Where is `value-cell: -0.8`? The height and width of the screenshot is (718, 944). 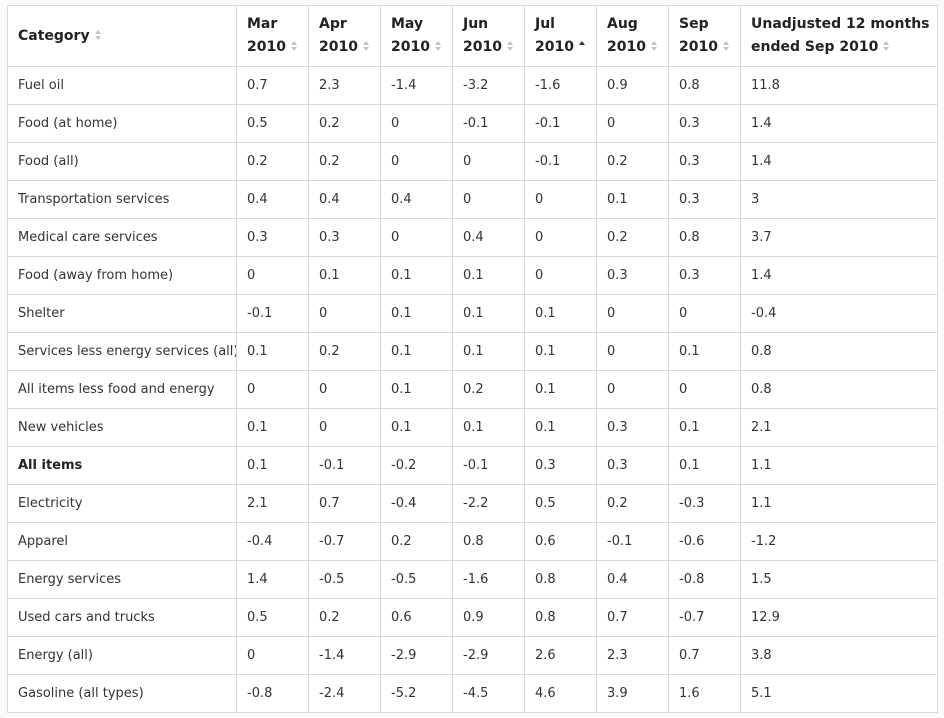 value-cell: -0.8 is located at coordinates (704, 579).